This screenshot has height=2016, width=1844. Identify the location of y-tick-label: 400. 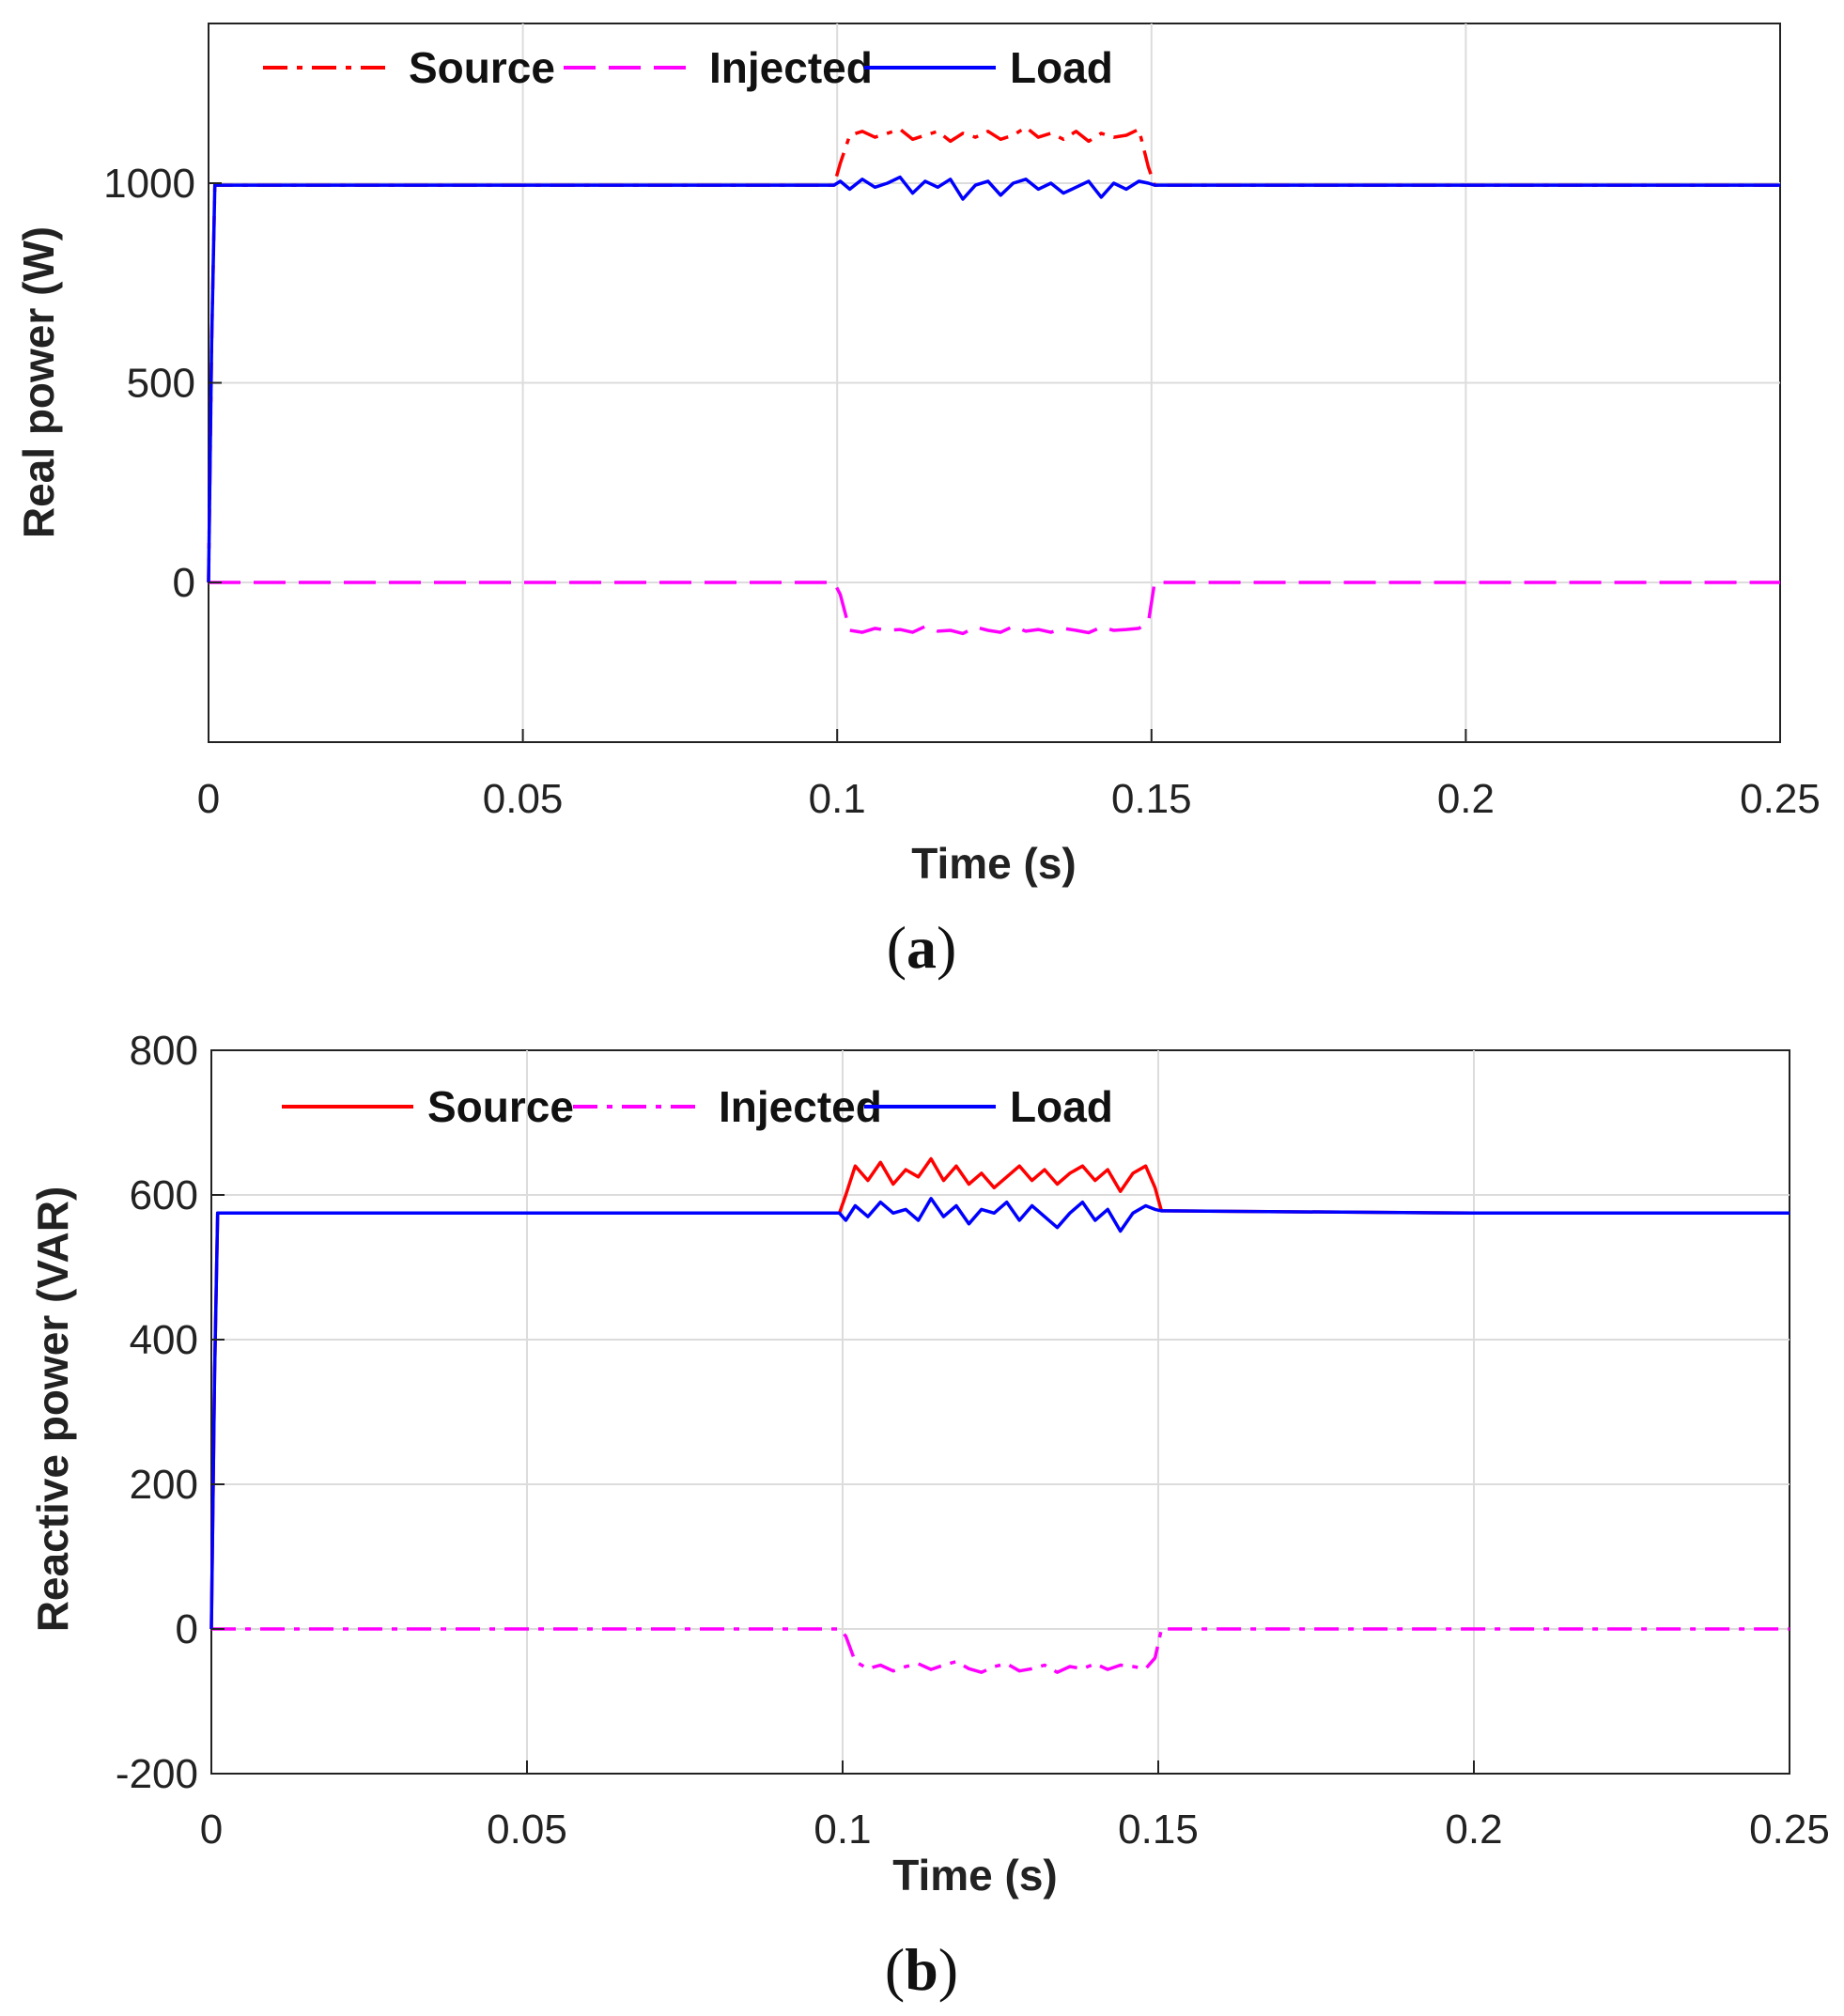
(164, 1340).